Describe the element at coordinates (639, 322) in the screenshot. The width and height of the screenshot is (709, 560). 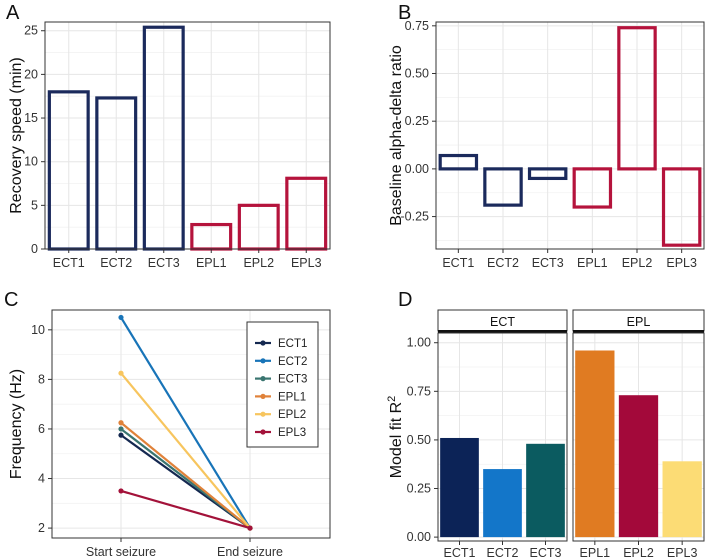
I see `facet-label: EPL` at that location.